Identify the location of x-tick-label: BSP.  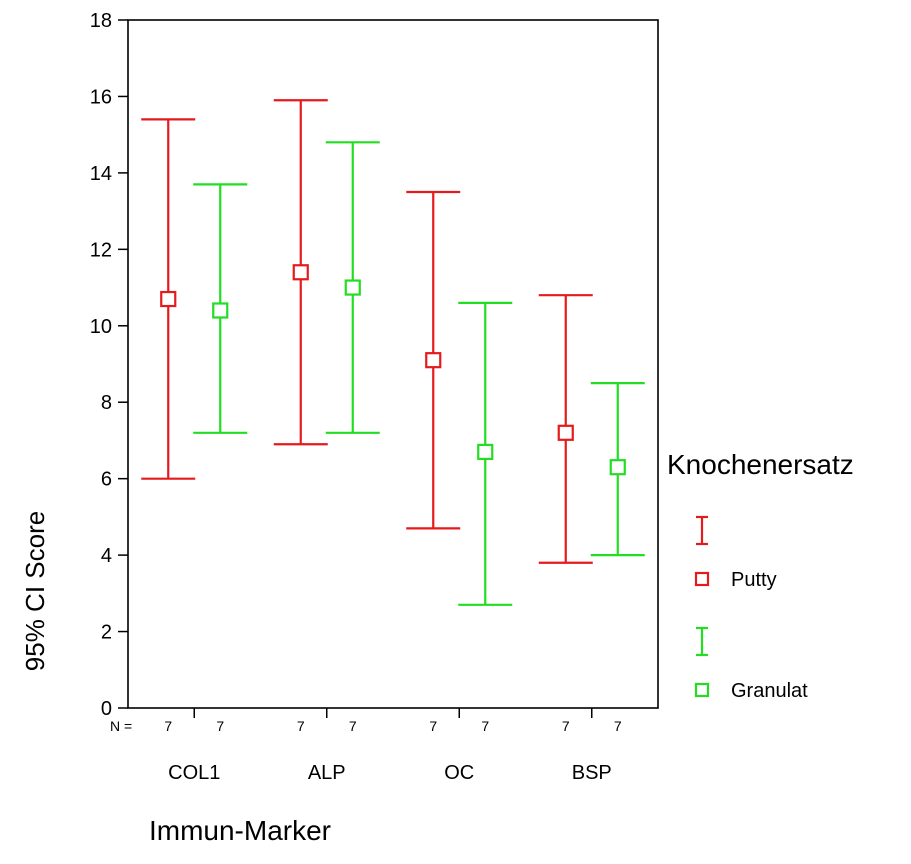
(592, 773).